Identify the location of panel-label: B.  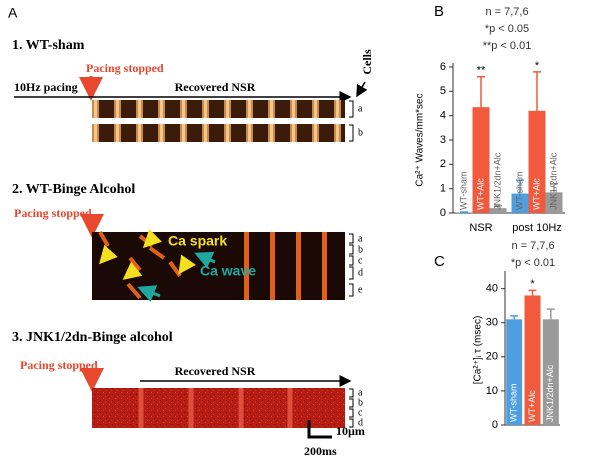
(439, 11).